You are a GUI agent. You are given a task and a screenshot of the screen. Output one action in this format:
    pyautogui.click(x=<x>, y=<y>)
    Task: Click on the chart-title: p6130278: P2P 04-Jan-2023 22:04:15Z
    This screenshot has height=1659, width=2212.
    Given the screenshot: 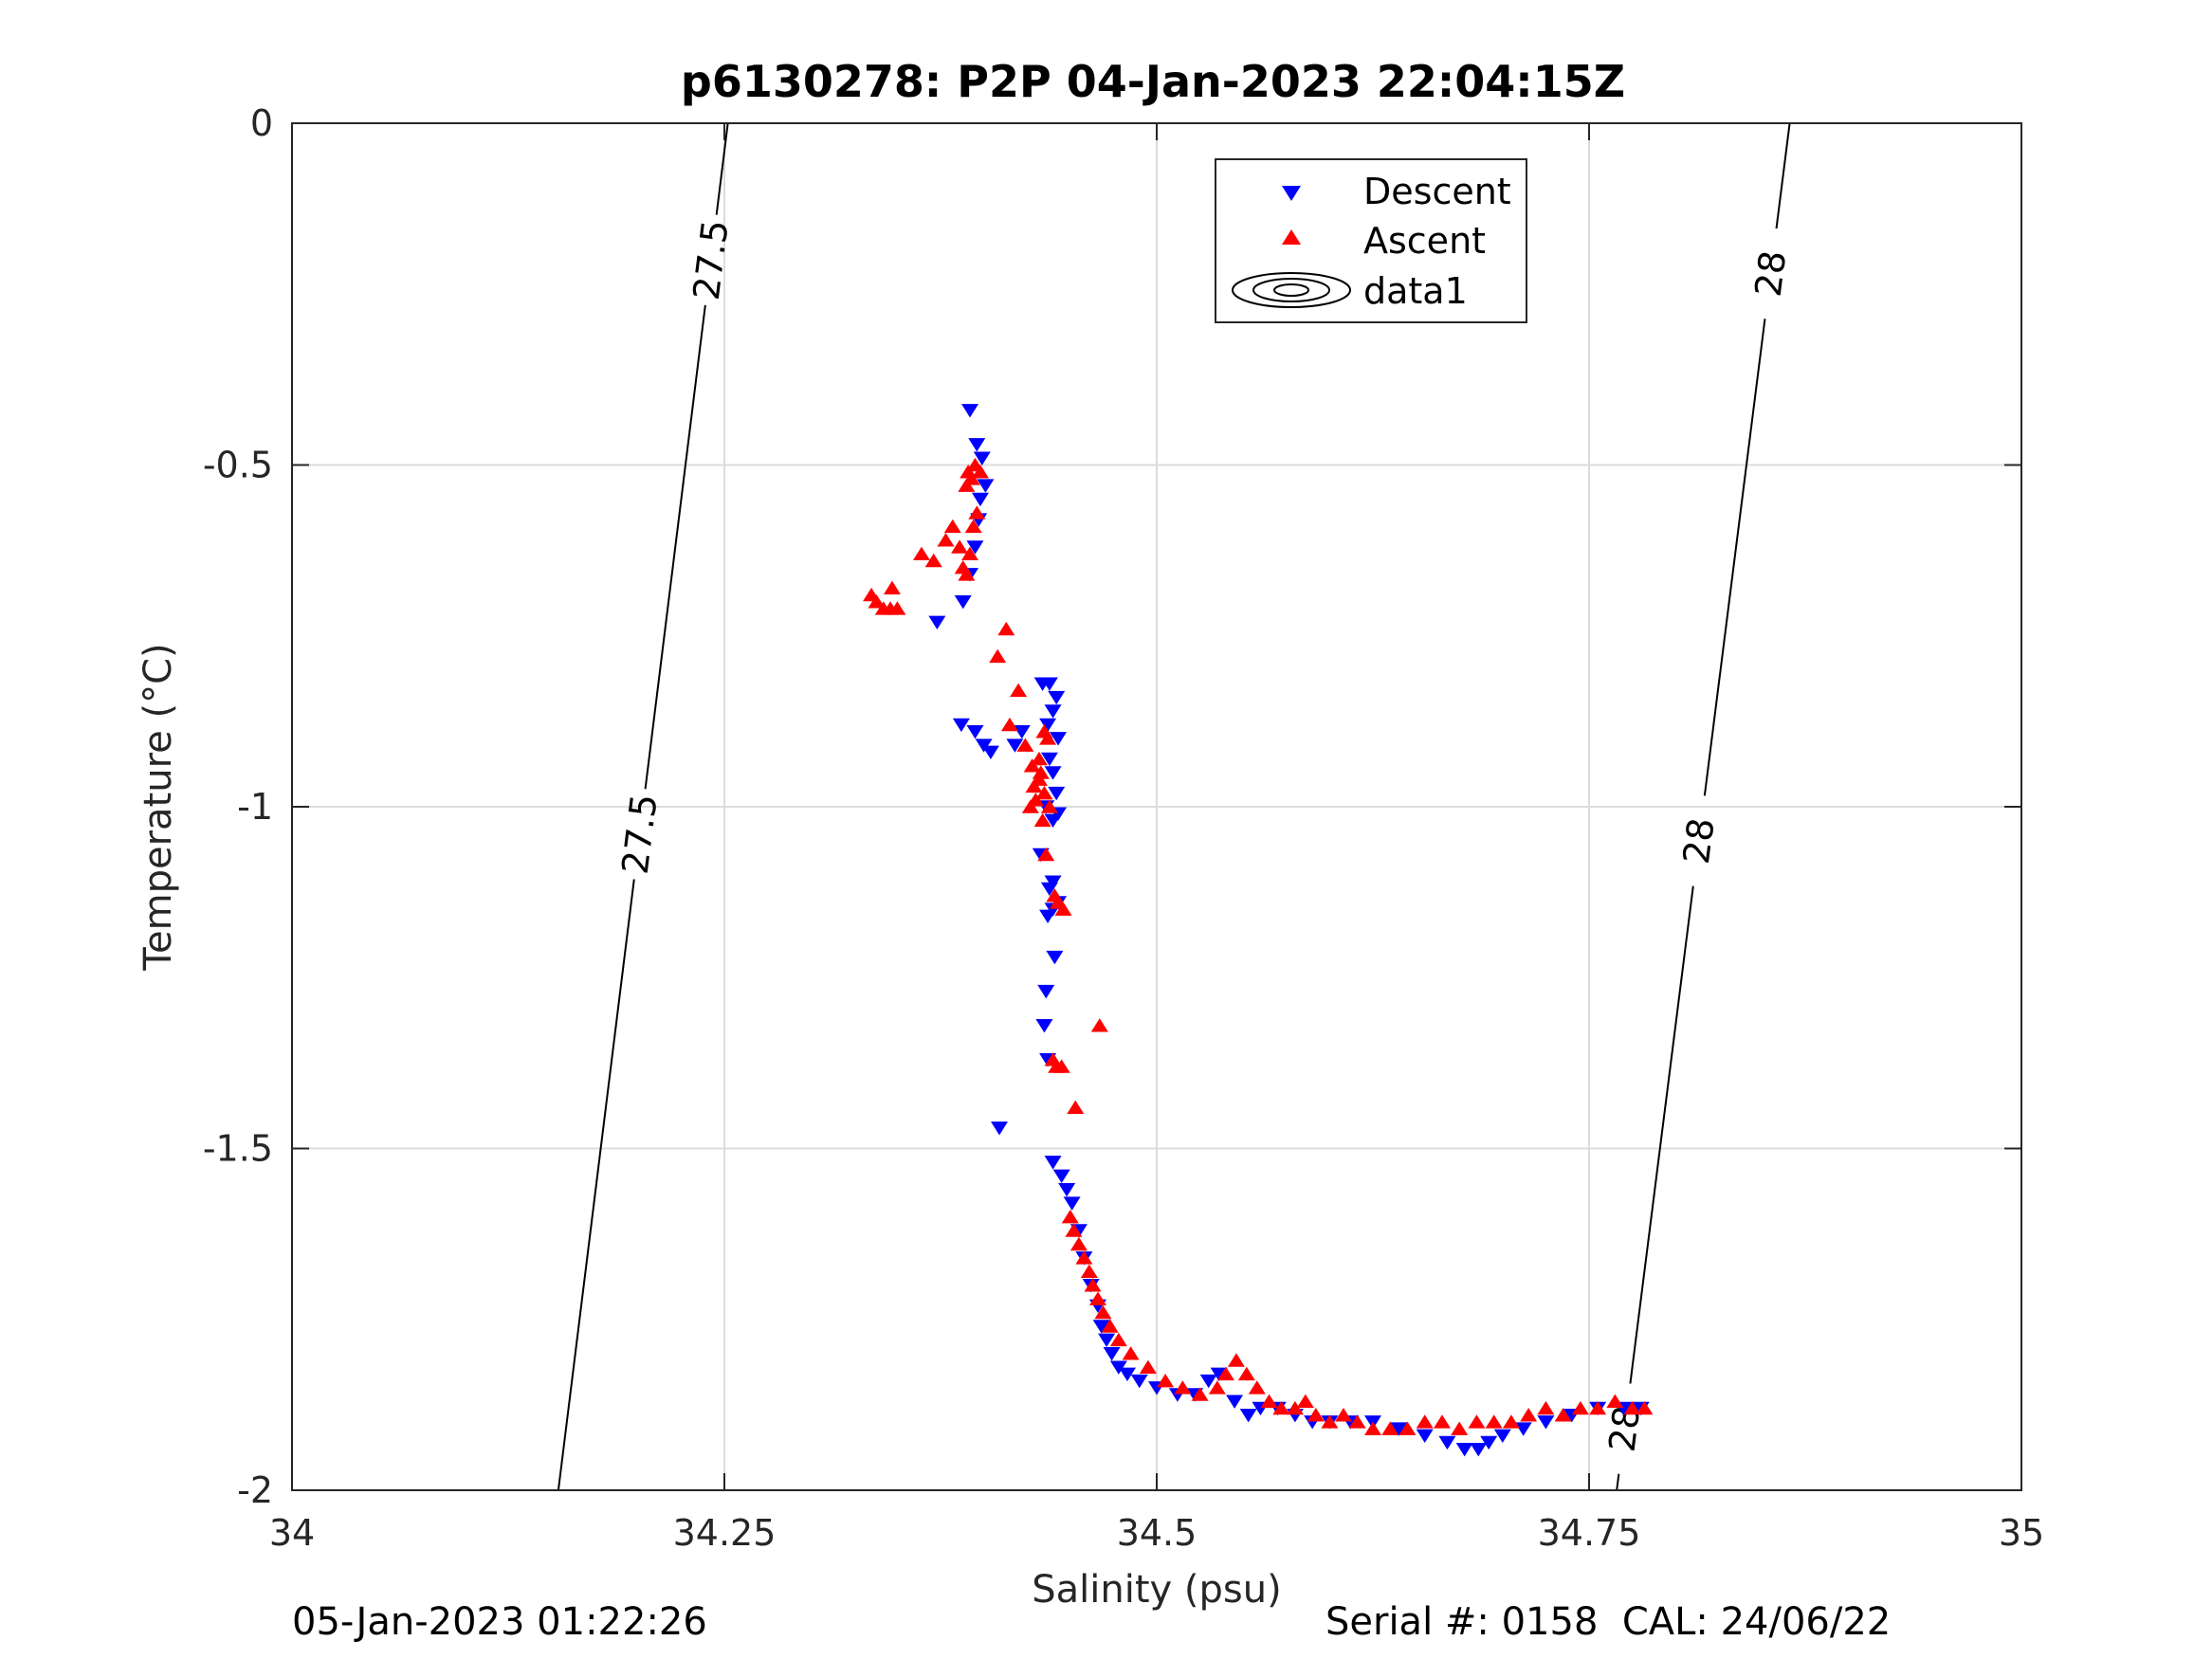 What is the action you would take?
    pyautogui.click(x=1153, y=81)
    